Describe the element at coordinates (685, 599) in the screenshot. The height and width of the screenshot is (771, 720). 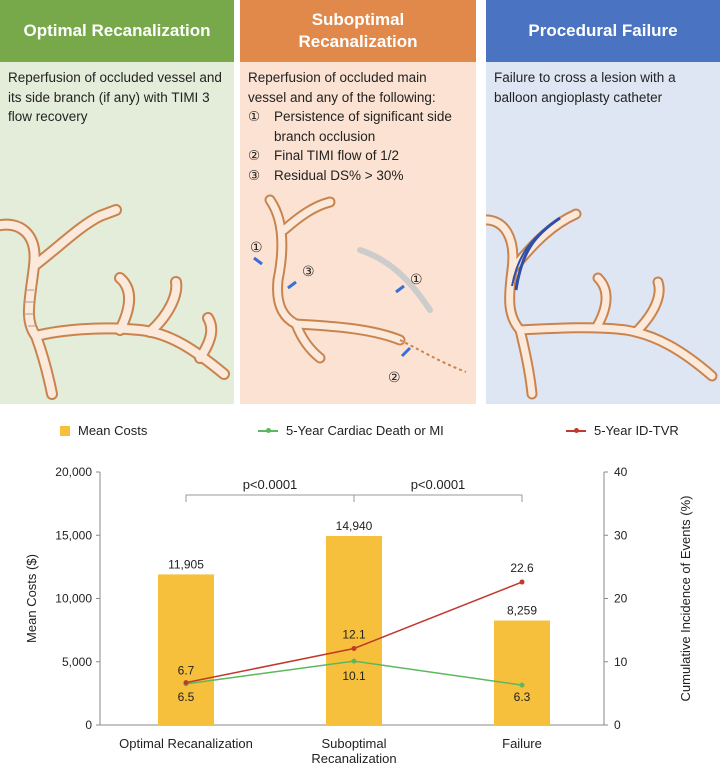
I see `y2-axis-title: Cumulative Incidence of Events (%)` at that location.